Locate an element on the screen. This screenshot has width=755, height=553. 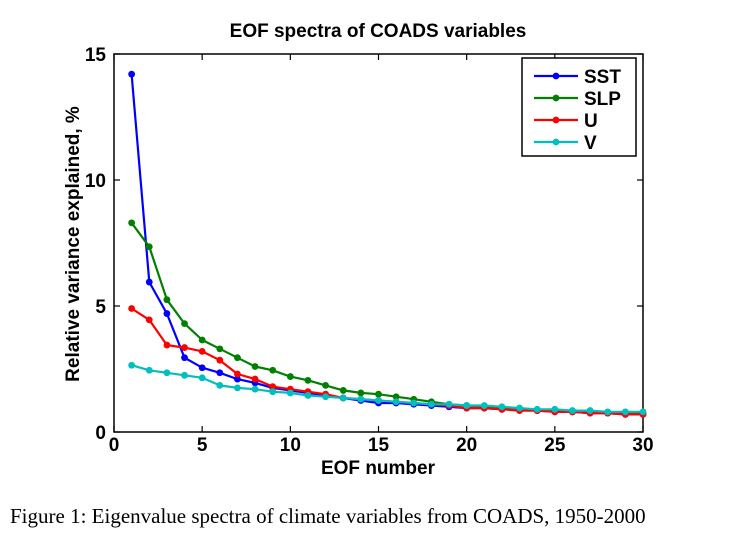
series-line-v is located at coordinates (387, 388).